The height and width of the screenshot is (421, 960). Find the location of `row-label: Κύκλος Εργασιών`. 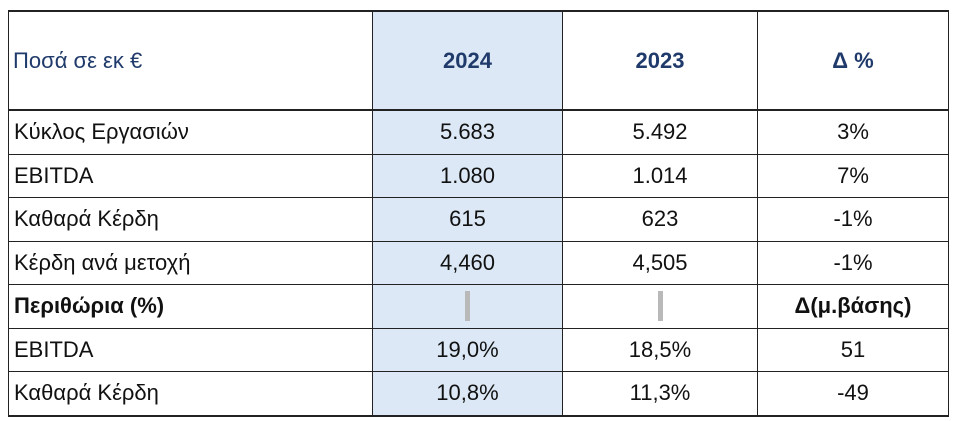

row-label: Κύκλος Εργασιών is located at coordinates (190, 132).